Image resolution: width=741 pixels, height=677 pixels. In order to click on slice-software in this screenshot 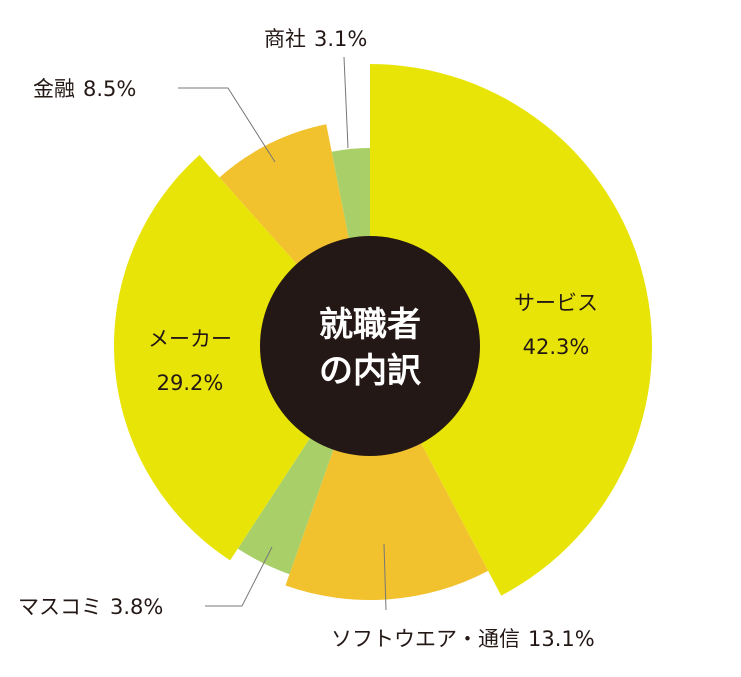, I will do `click(387, 473)`.